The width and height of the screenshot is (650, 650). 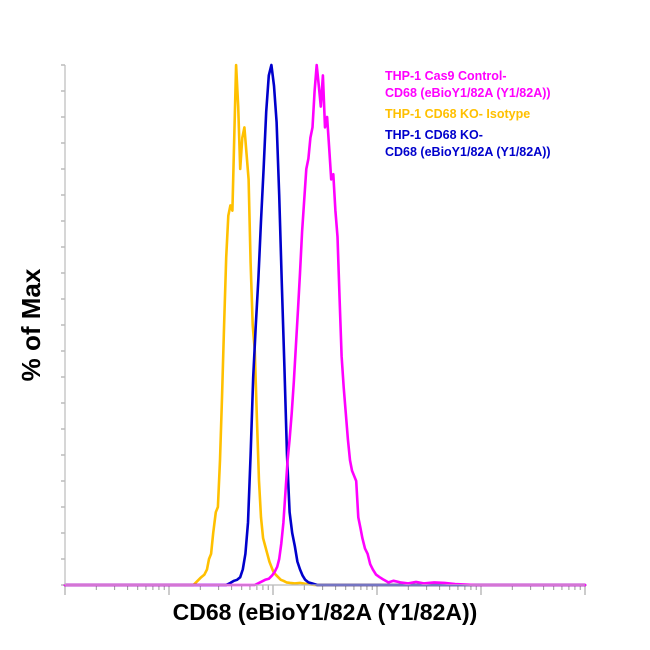 I want to click on legend-entry-1: CD68 (eBioY1/82A (Y1/82A)), so click(x=468, y=93).